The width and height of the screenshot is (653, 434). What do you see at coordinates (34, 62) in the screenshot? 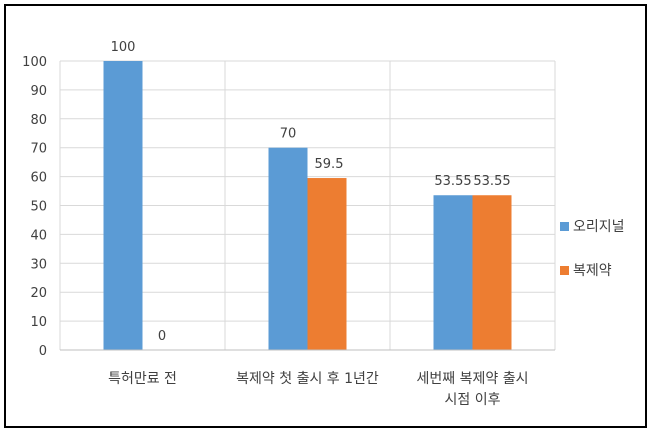
I see `y-tick-label-100: 100` at bounding box center [34, 62].